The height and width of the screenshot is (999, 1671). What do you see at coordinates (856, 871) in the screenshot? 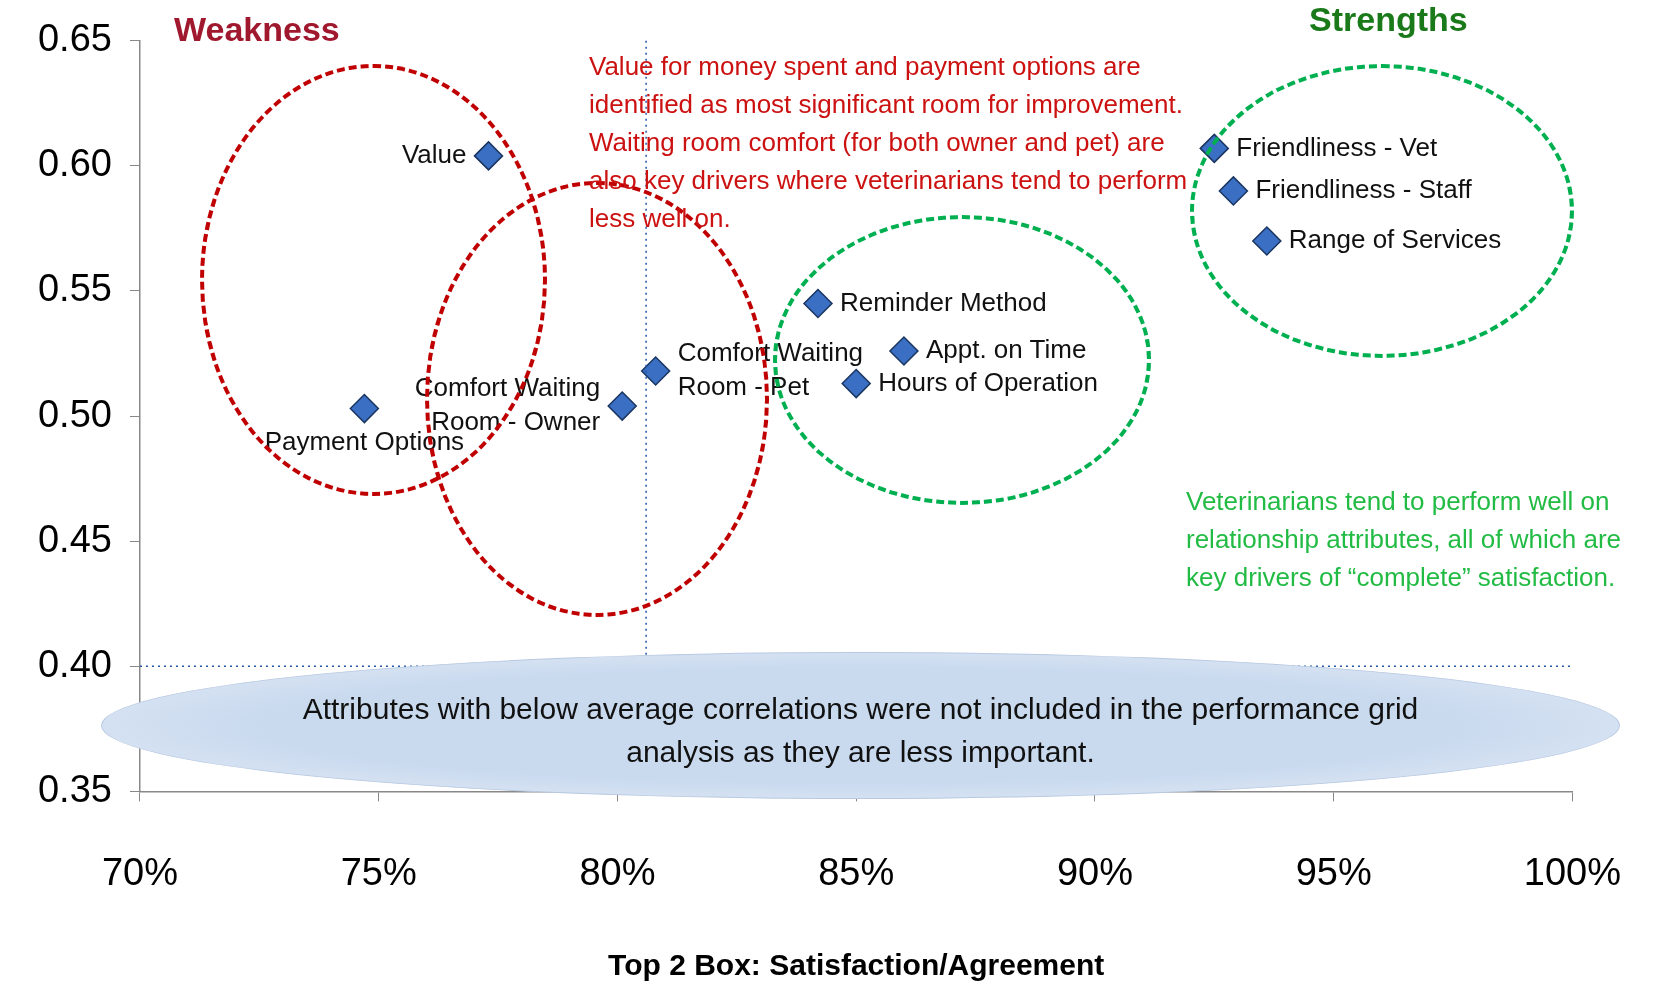
I see `x-tick-label: 85%` at bounding box center [856, 871].